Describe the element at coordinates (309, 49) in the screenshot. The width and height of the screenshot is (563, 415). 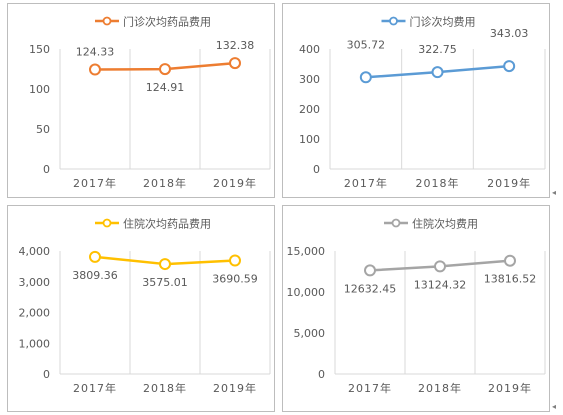
I see `y-tick-label: 400` at that location.